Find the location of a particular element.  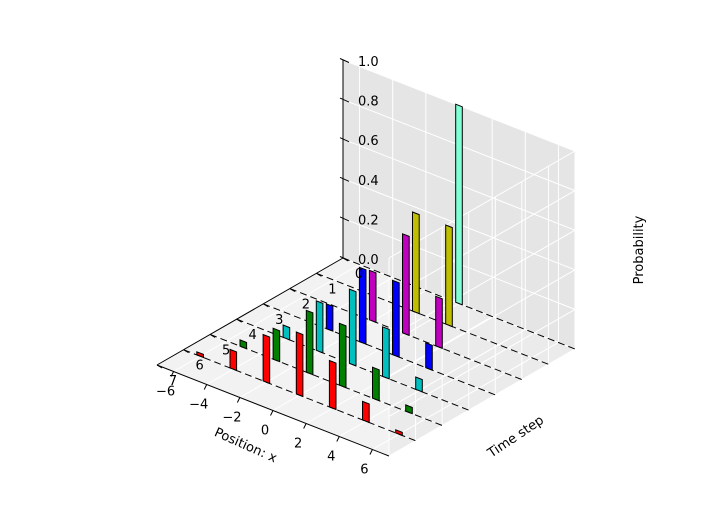

y-tick-label: 7 is located at coordinates (173, 381).